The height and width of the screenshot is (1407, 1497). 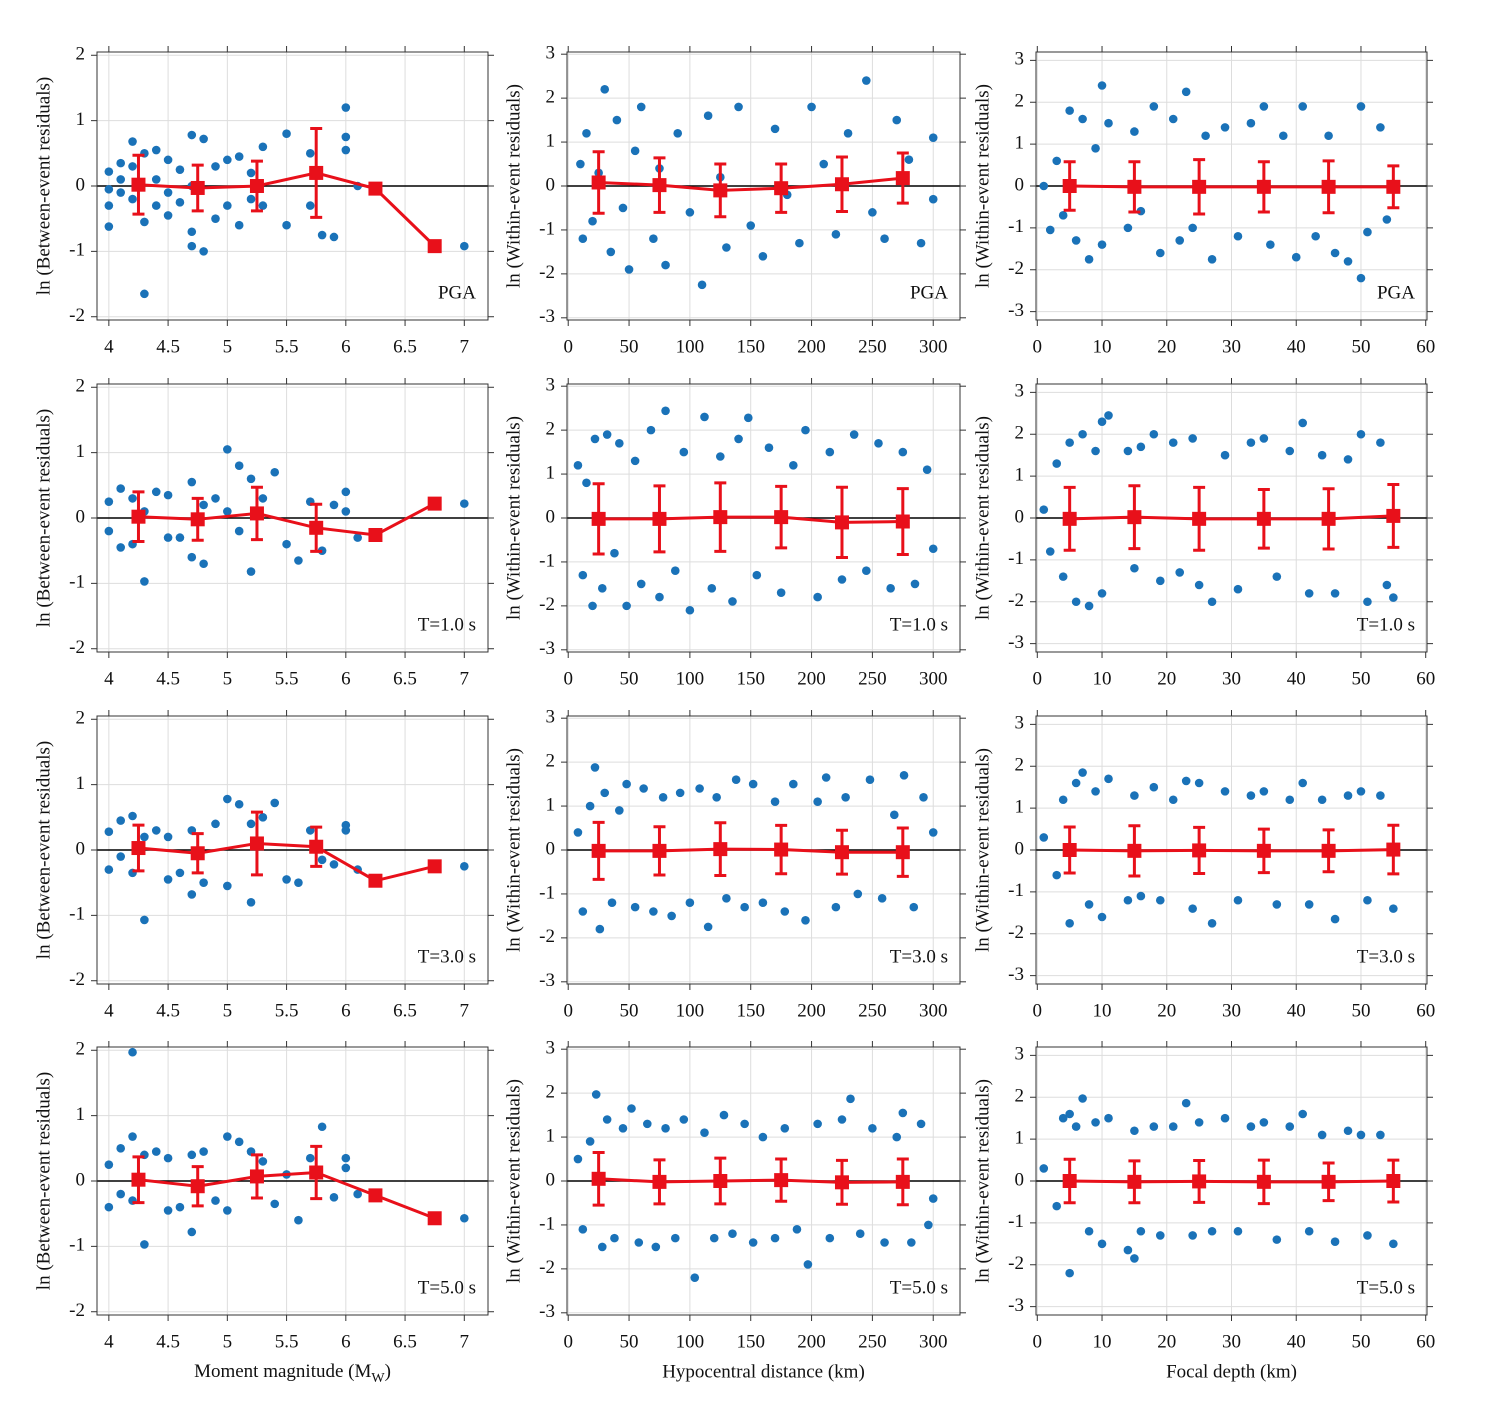 What do you see at coordinates (750, 1180) in the screenshot?
I see `mean-line` at bounding box center [750, 1180].